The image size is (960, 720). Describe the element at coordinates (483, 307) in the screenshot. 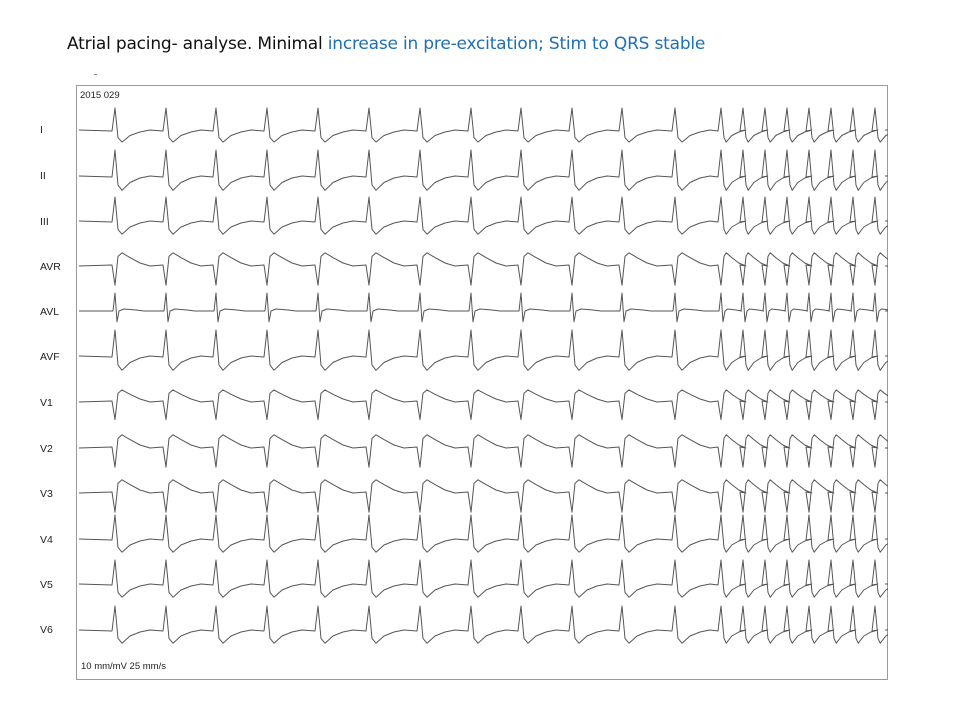

I see `ecg-trace-avl` at that location.